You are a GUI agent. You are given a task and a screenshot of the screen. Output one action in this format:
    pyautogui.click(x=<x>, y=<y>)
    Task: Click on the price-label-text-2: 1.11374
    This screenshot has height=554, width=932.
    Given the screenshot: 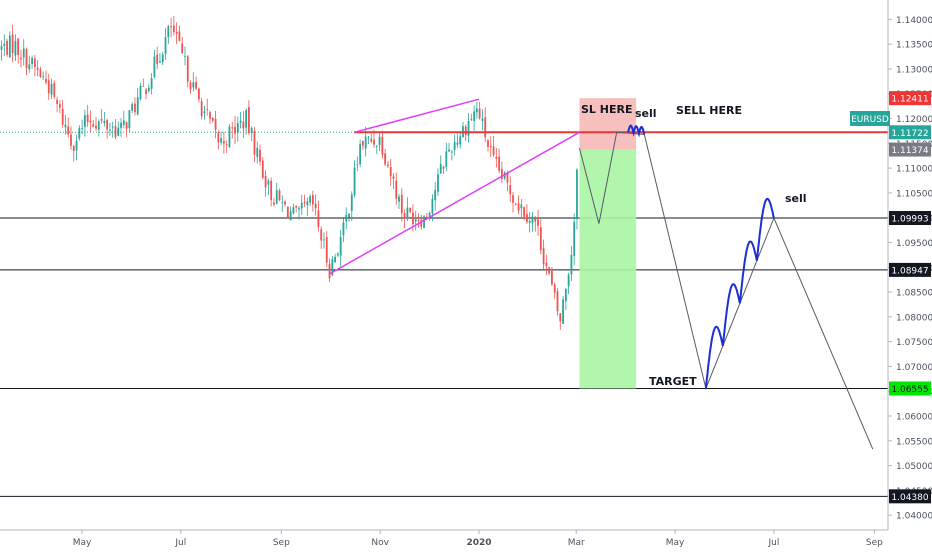 What is the action you would take?
    pyautogui.click(x=909, y=151)
    